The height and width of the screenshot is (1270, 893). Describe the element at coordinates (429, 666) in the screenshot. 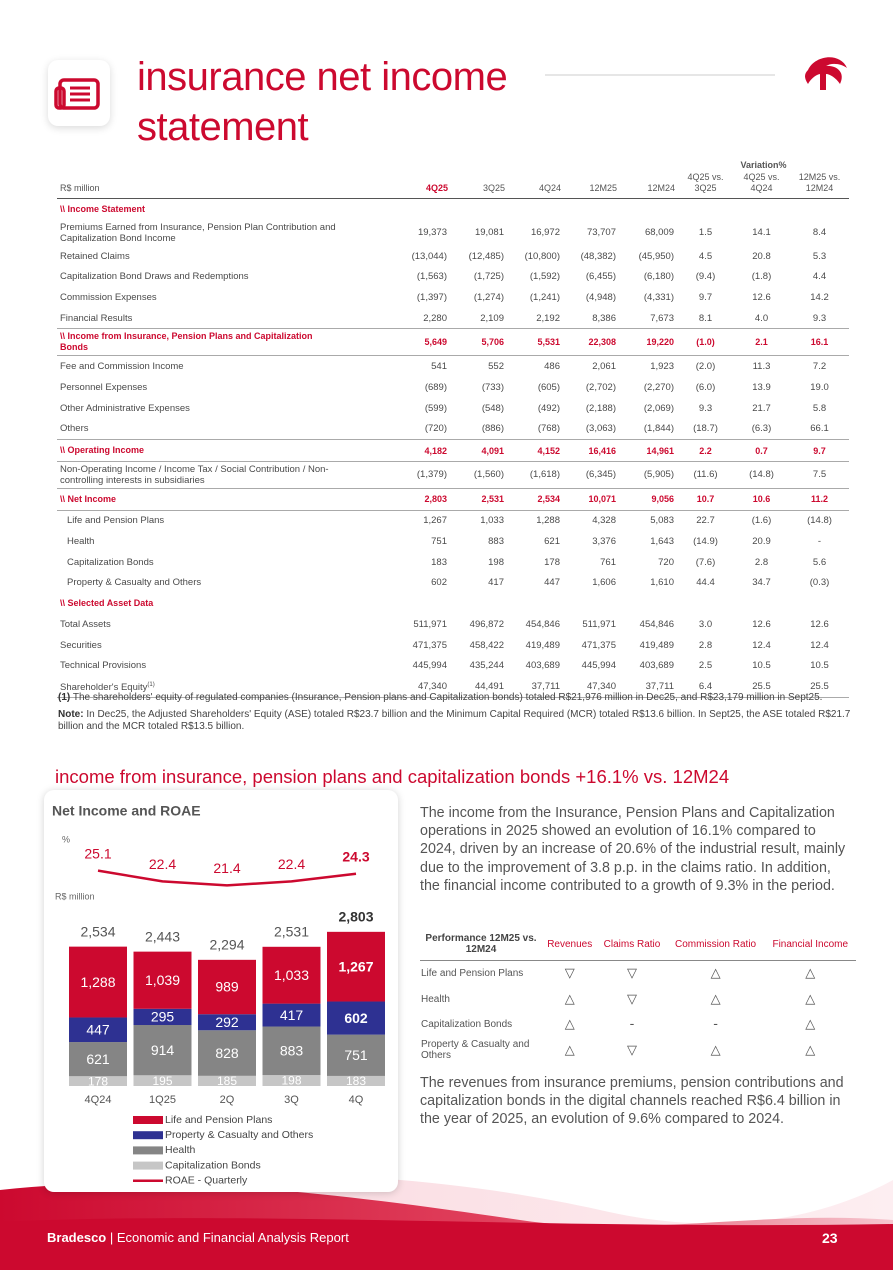

I see `cell: 445,994` at that location.